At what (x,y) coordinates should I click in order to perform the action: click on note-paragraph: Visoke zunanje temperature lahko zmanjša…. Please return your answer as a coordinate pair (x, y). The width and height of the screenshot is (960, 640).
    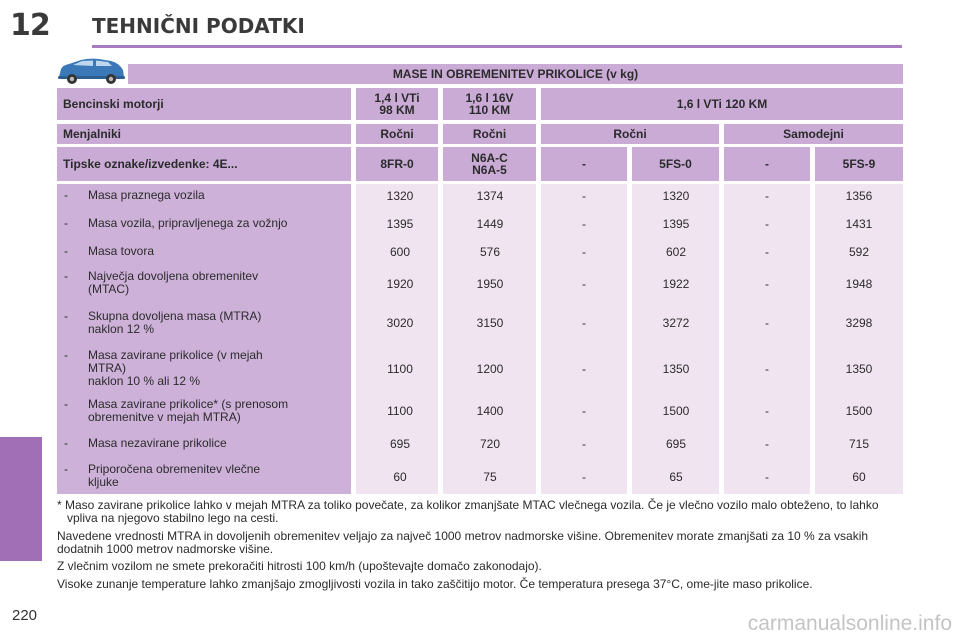
    Looking at the image, I should click on (435, 583).